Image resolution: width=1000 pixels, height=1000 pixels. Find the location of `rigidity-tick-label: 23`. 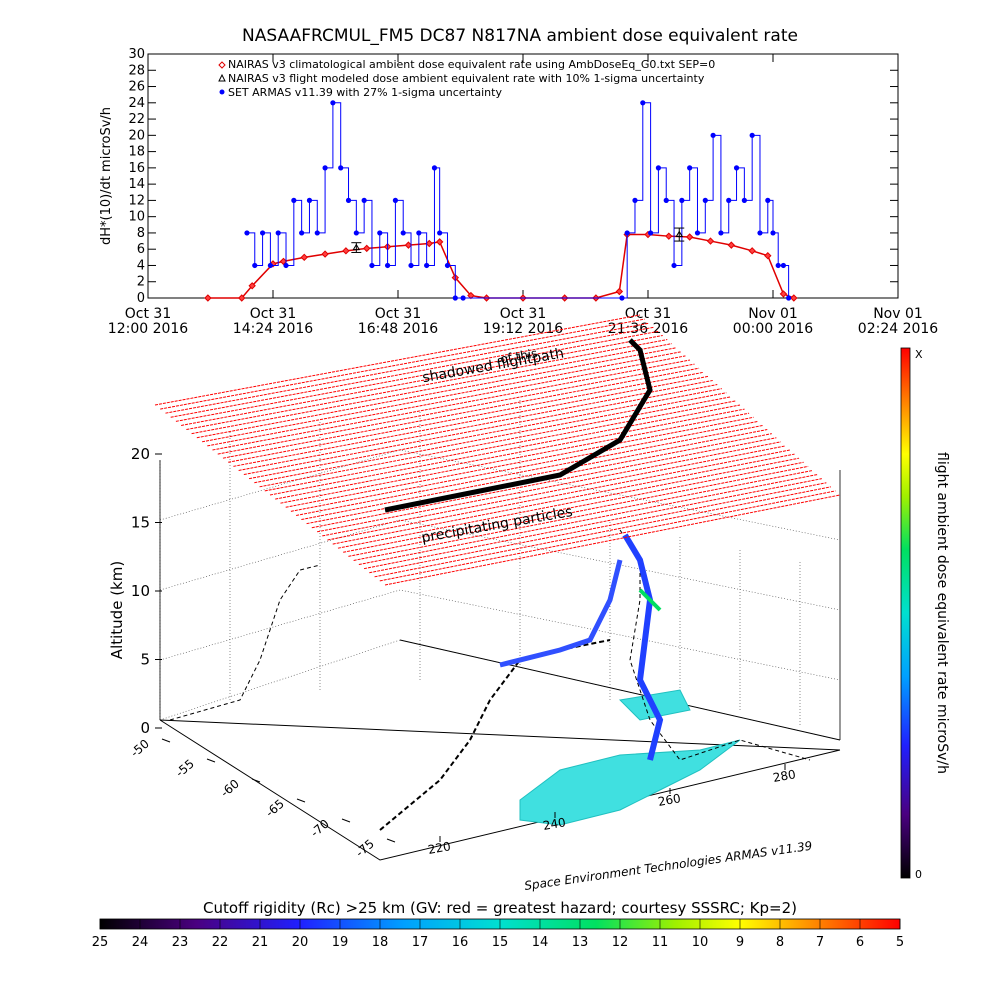

rigidity-tick-label: 23 is located at coordinates (180, 942).